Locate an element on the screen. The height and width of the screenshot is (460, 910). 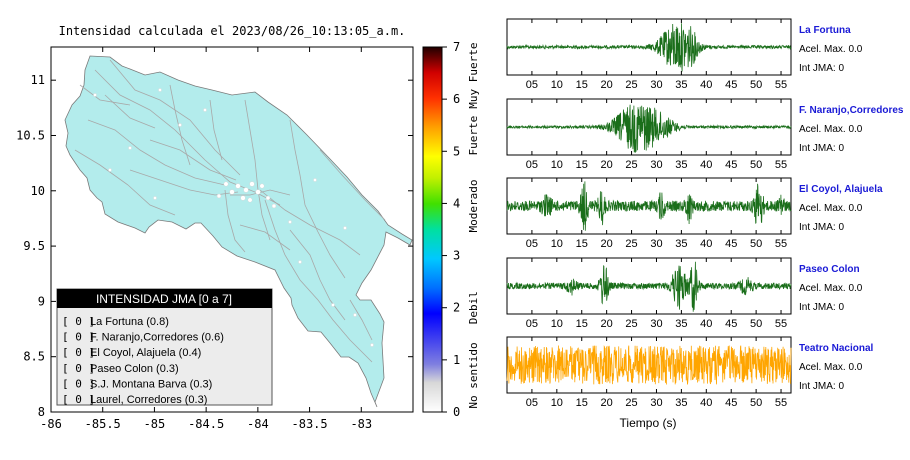
colorbar-tick-label: 4 is located at coordinates (456, 203).